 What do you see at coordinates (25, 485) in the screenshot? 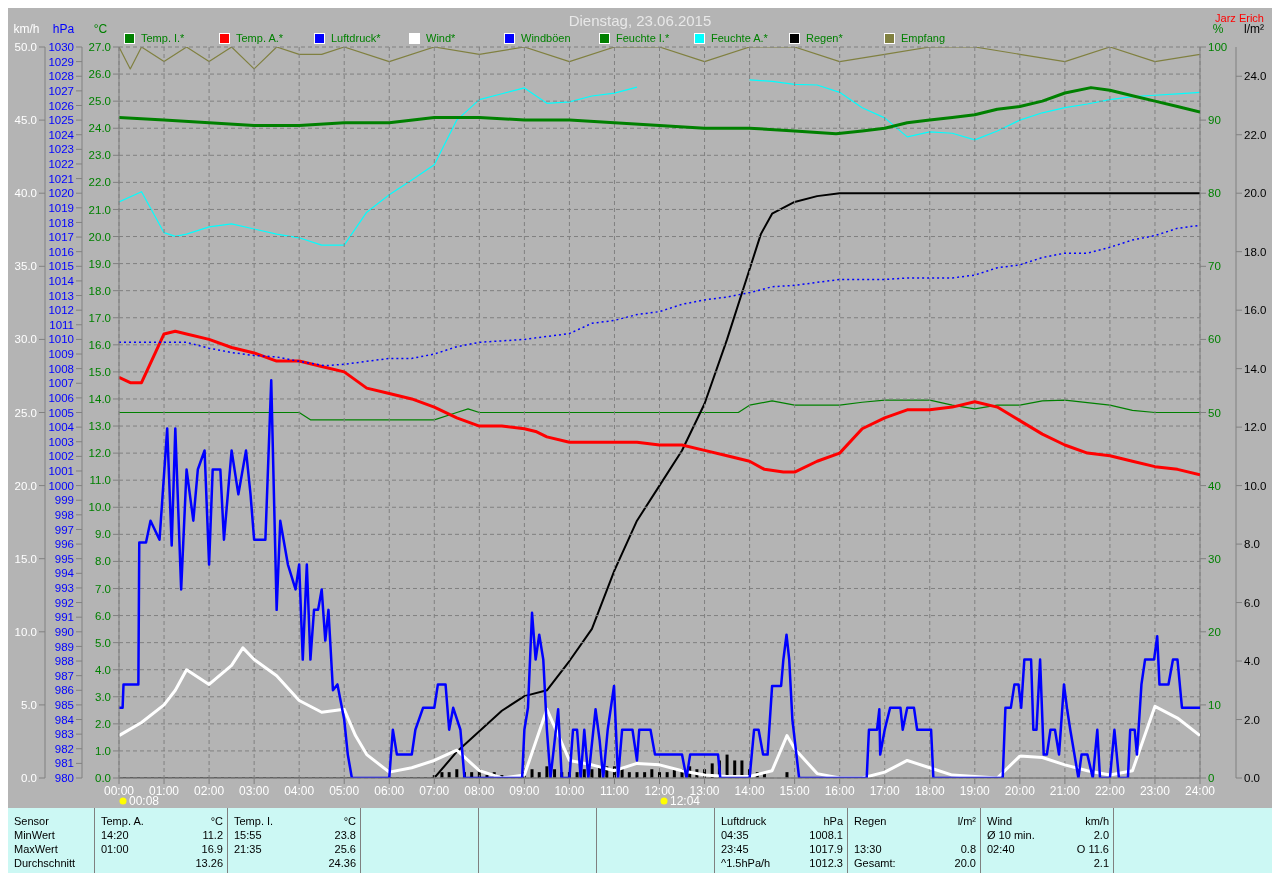
I see `y3-tick-label: 20.0` at bounding box center [25, 485].